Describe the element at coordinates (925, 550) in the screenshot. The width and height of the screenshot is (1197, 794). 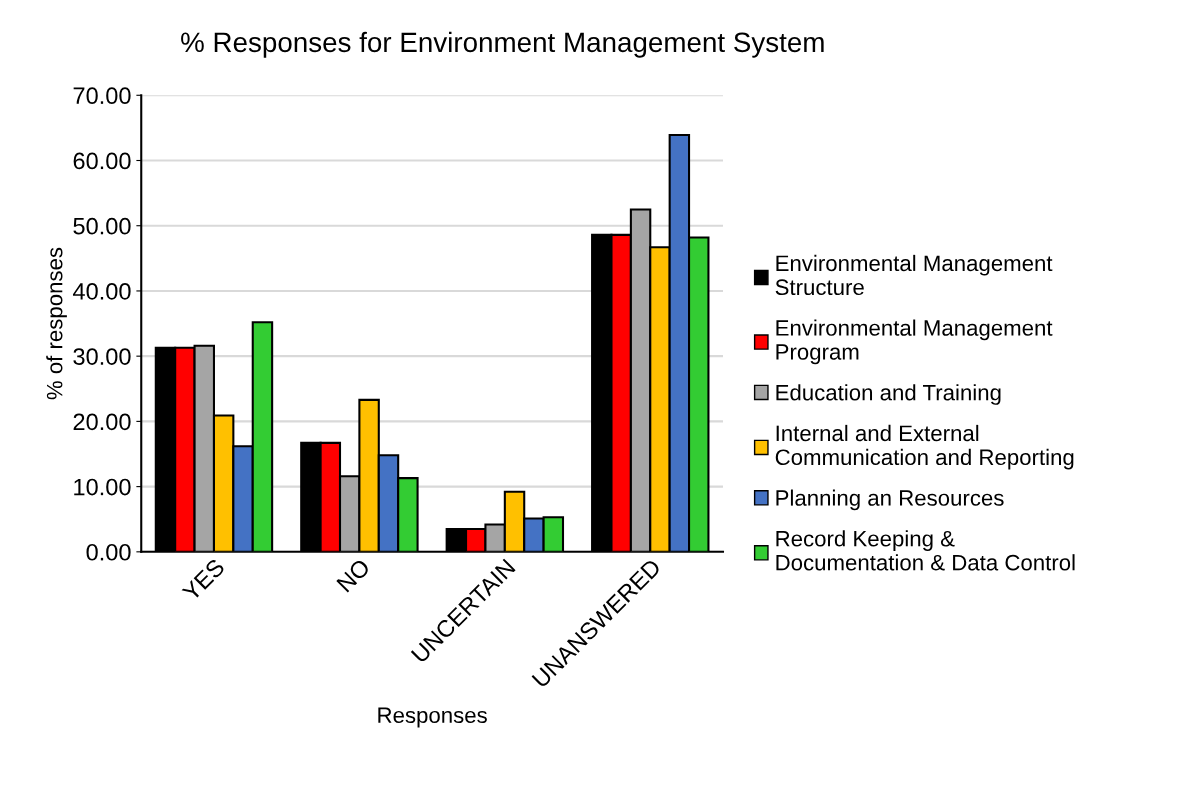
I see `legend-label: Record Keeping & Documentation & Data Control` at that location.